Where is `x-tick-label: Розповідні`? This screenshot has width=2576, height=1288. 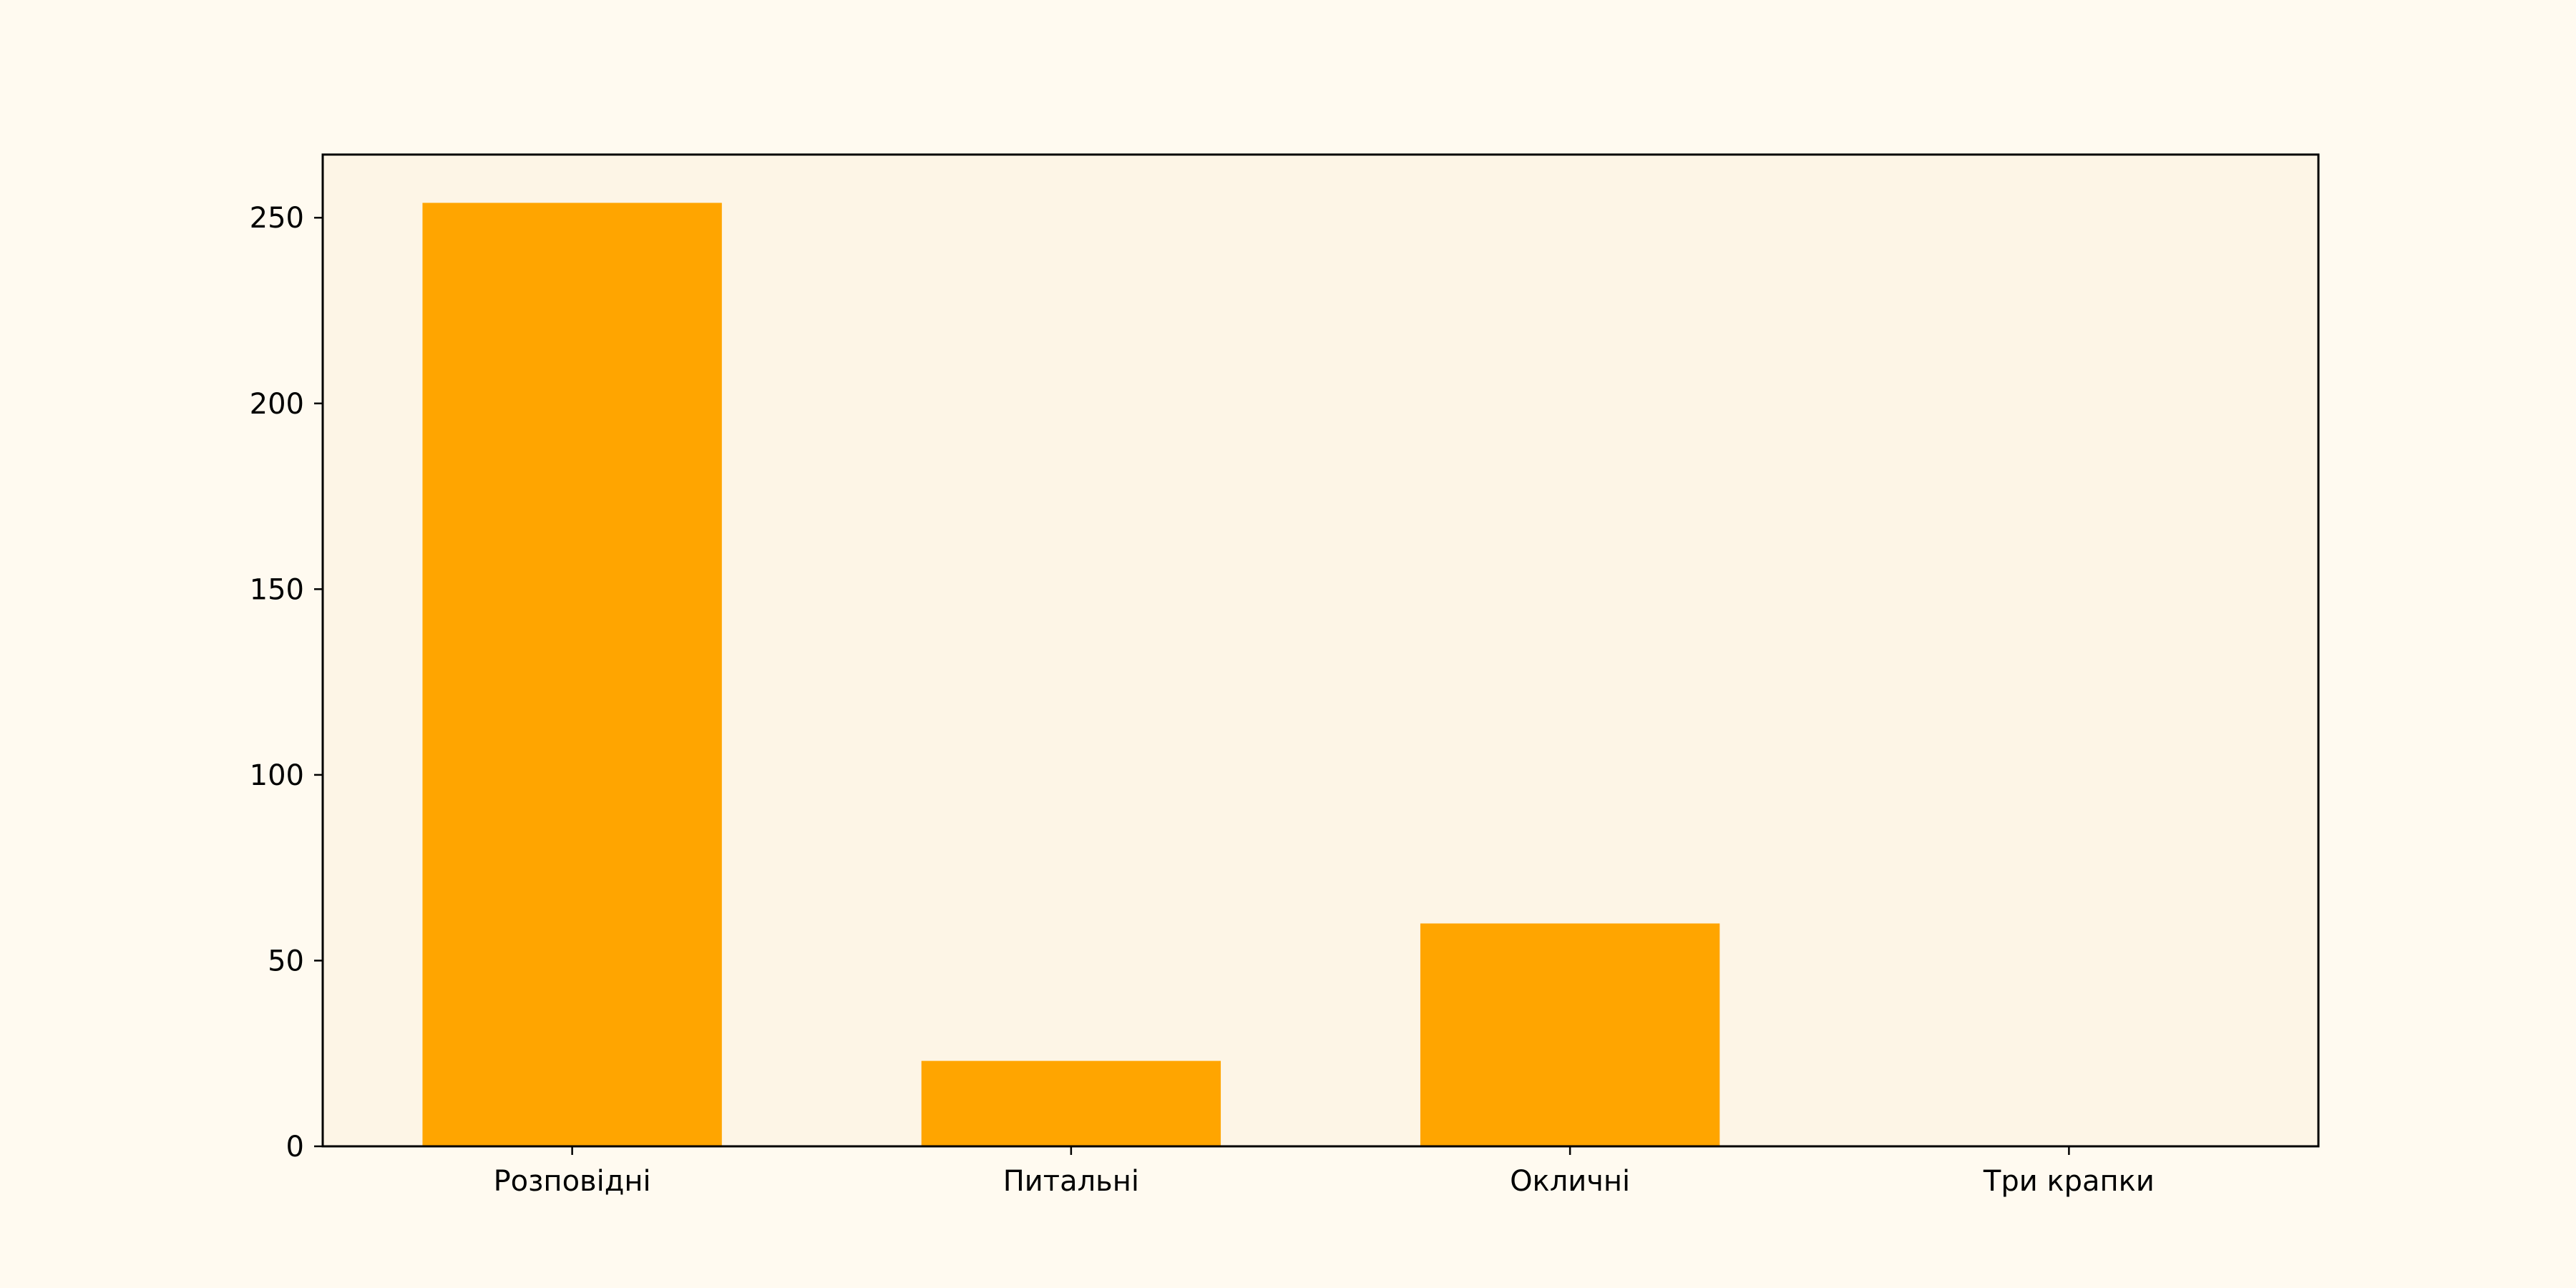
x-tick-label: Розповідні is located at coordinates (572, 1181).